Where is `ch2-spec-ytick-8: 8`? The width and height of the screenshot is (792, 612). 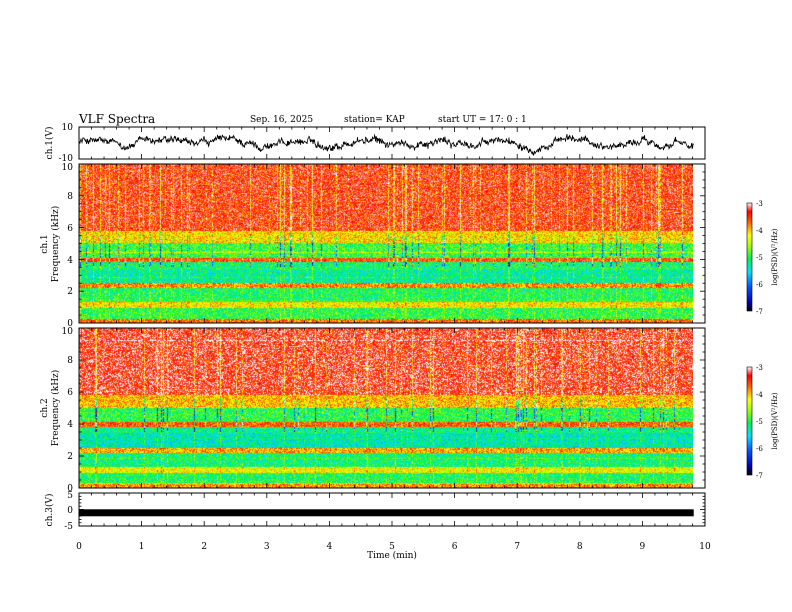 ch2-spec-ytick-8: 8 is located at coordinates (70, 361).